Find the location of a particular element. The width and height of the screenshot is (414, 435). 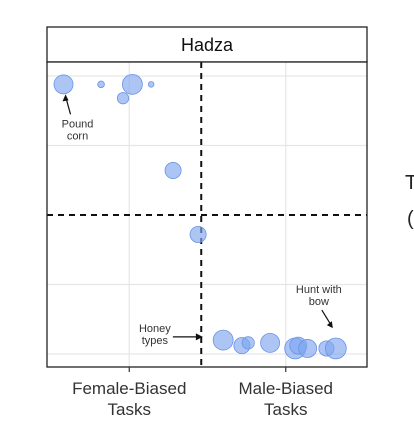

x-tick-label: Male-Biased is located at coordinates (286, 388).